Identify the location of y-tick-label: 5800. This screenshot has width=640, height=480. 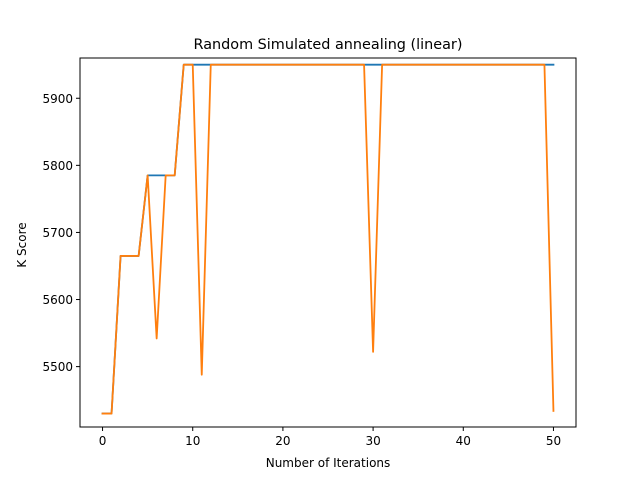
(57, 166).